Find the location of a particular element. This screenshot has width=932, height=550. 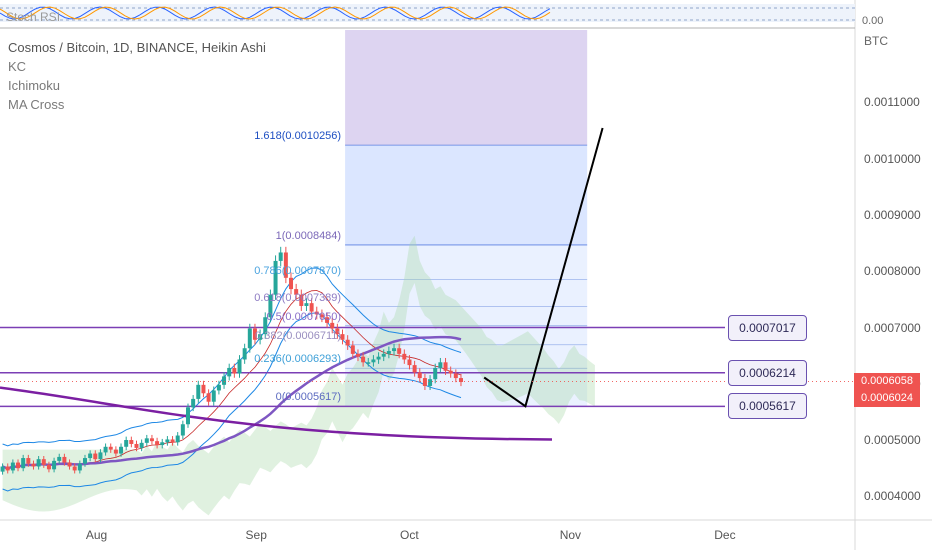

price-tag: 0.0006024 is located at coordinates (887, 398).